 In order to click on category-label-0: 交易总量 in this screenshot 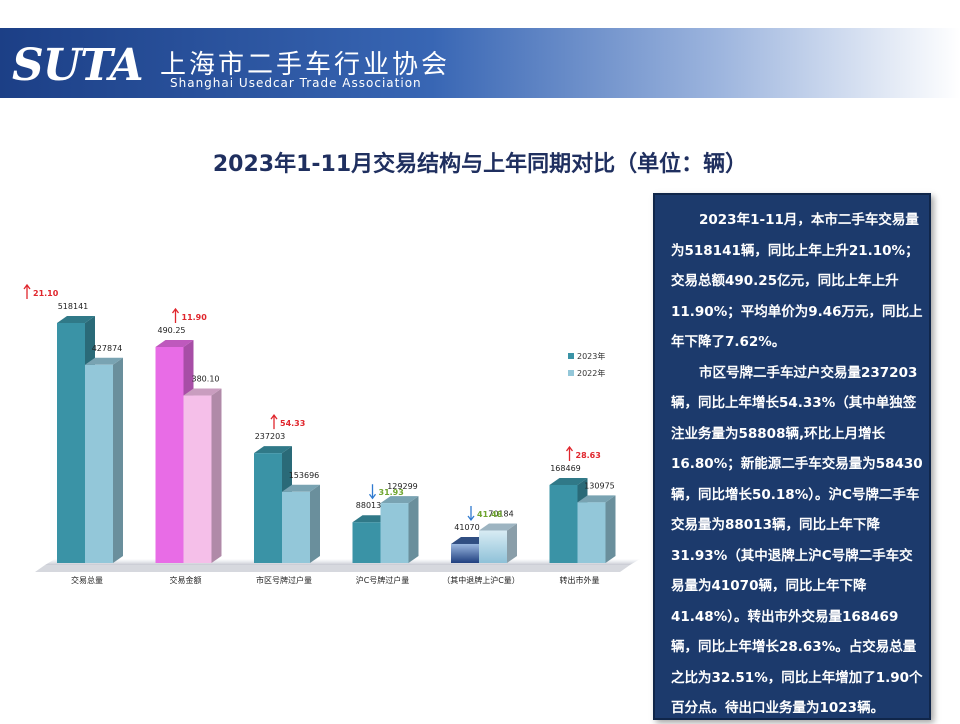, I will do `click(87, 580)`.